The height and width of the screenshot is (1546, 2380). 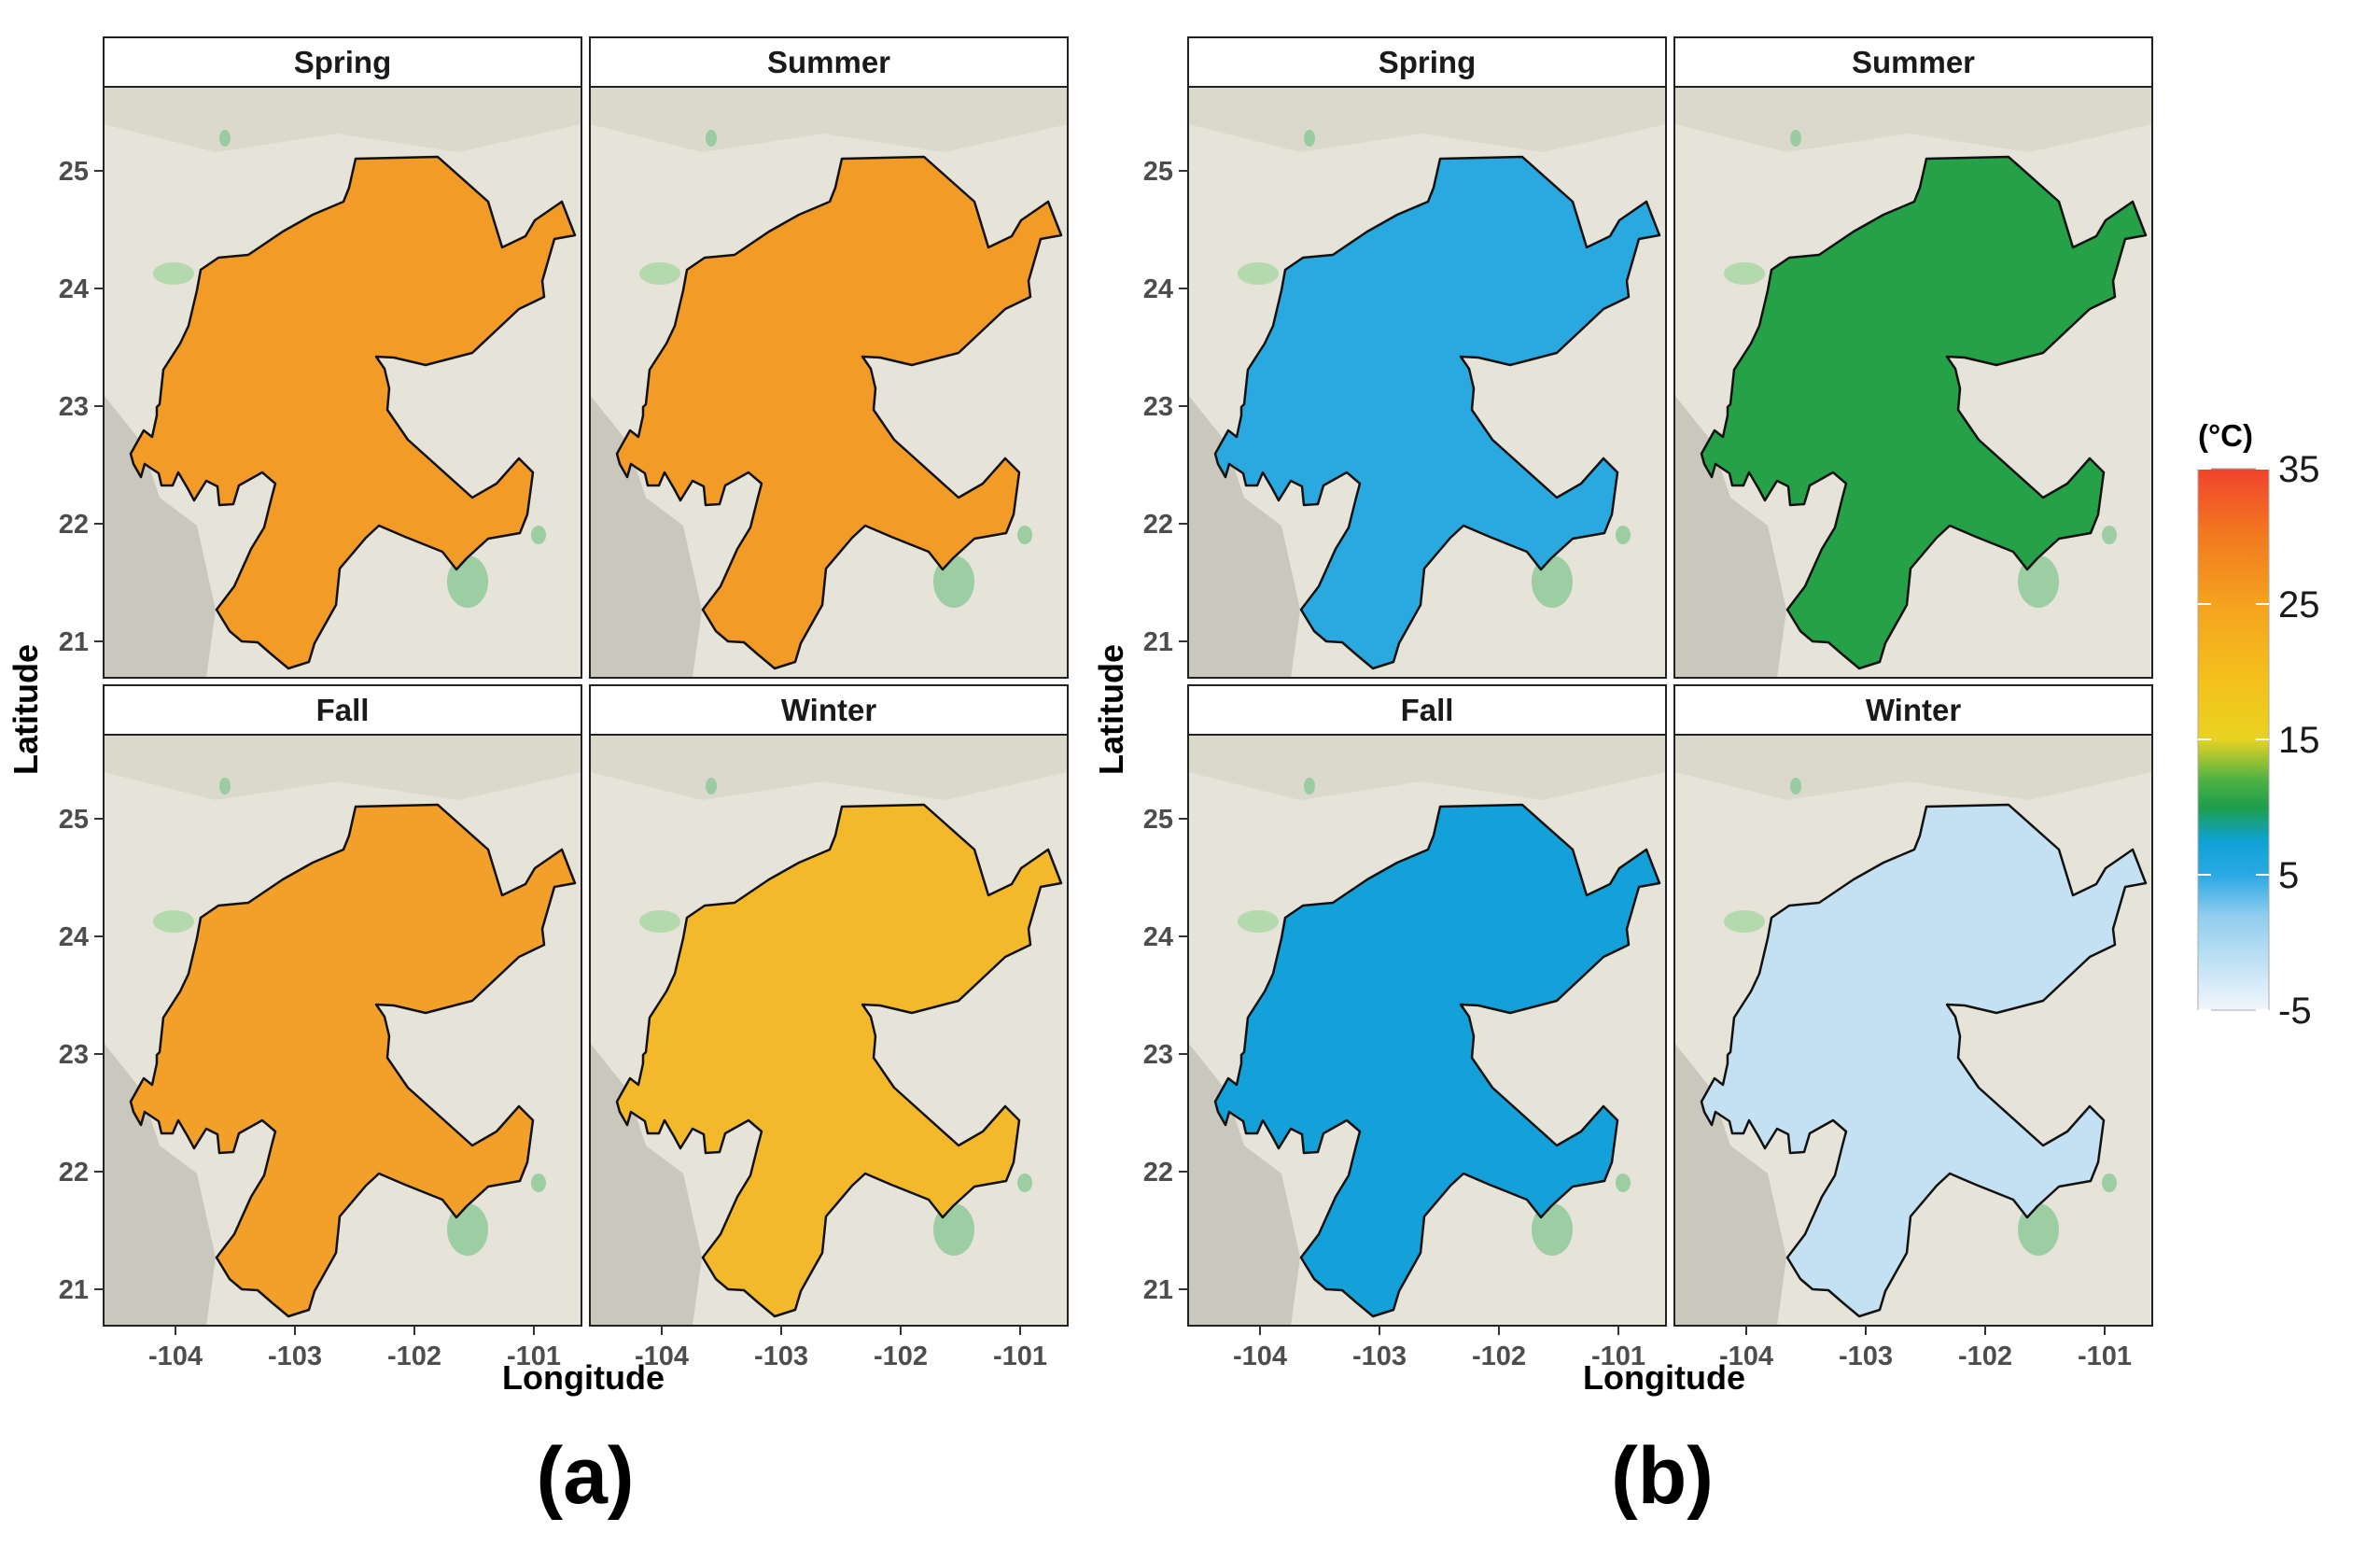 What do you see at coordinates (1664, 1378) in the screenshot?
I see `x-axis-label-b: Longitude` at bounding box center [1664, 1378].